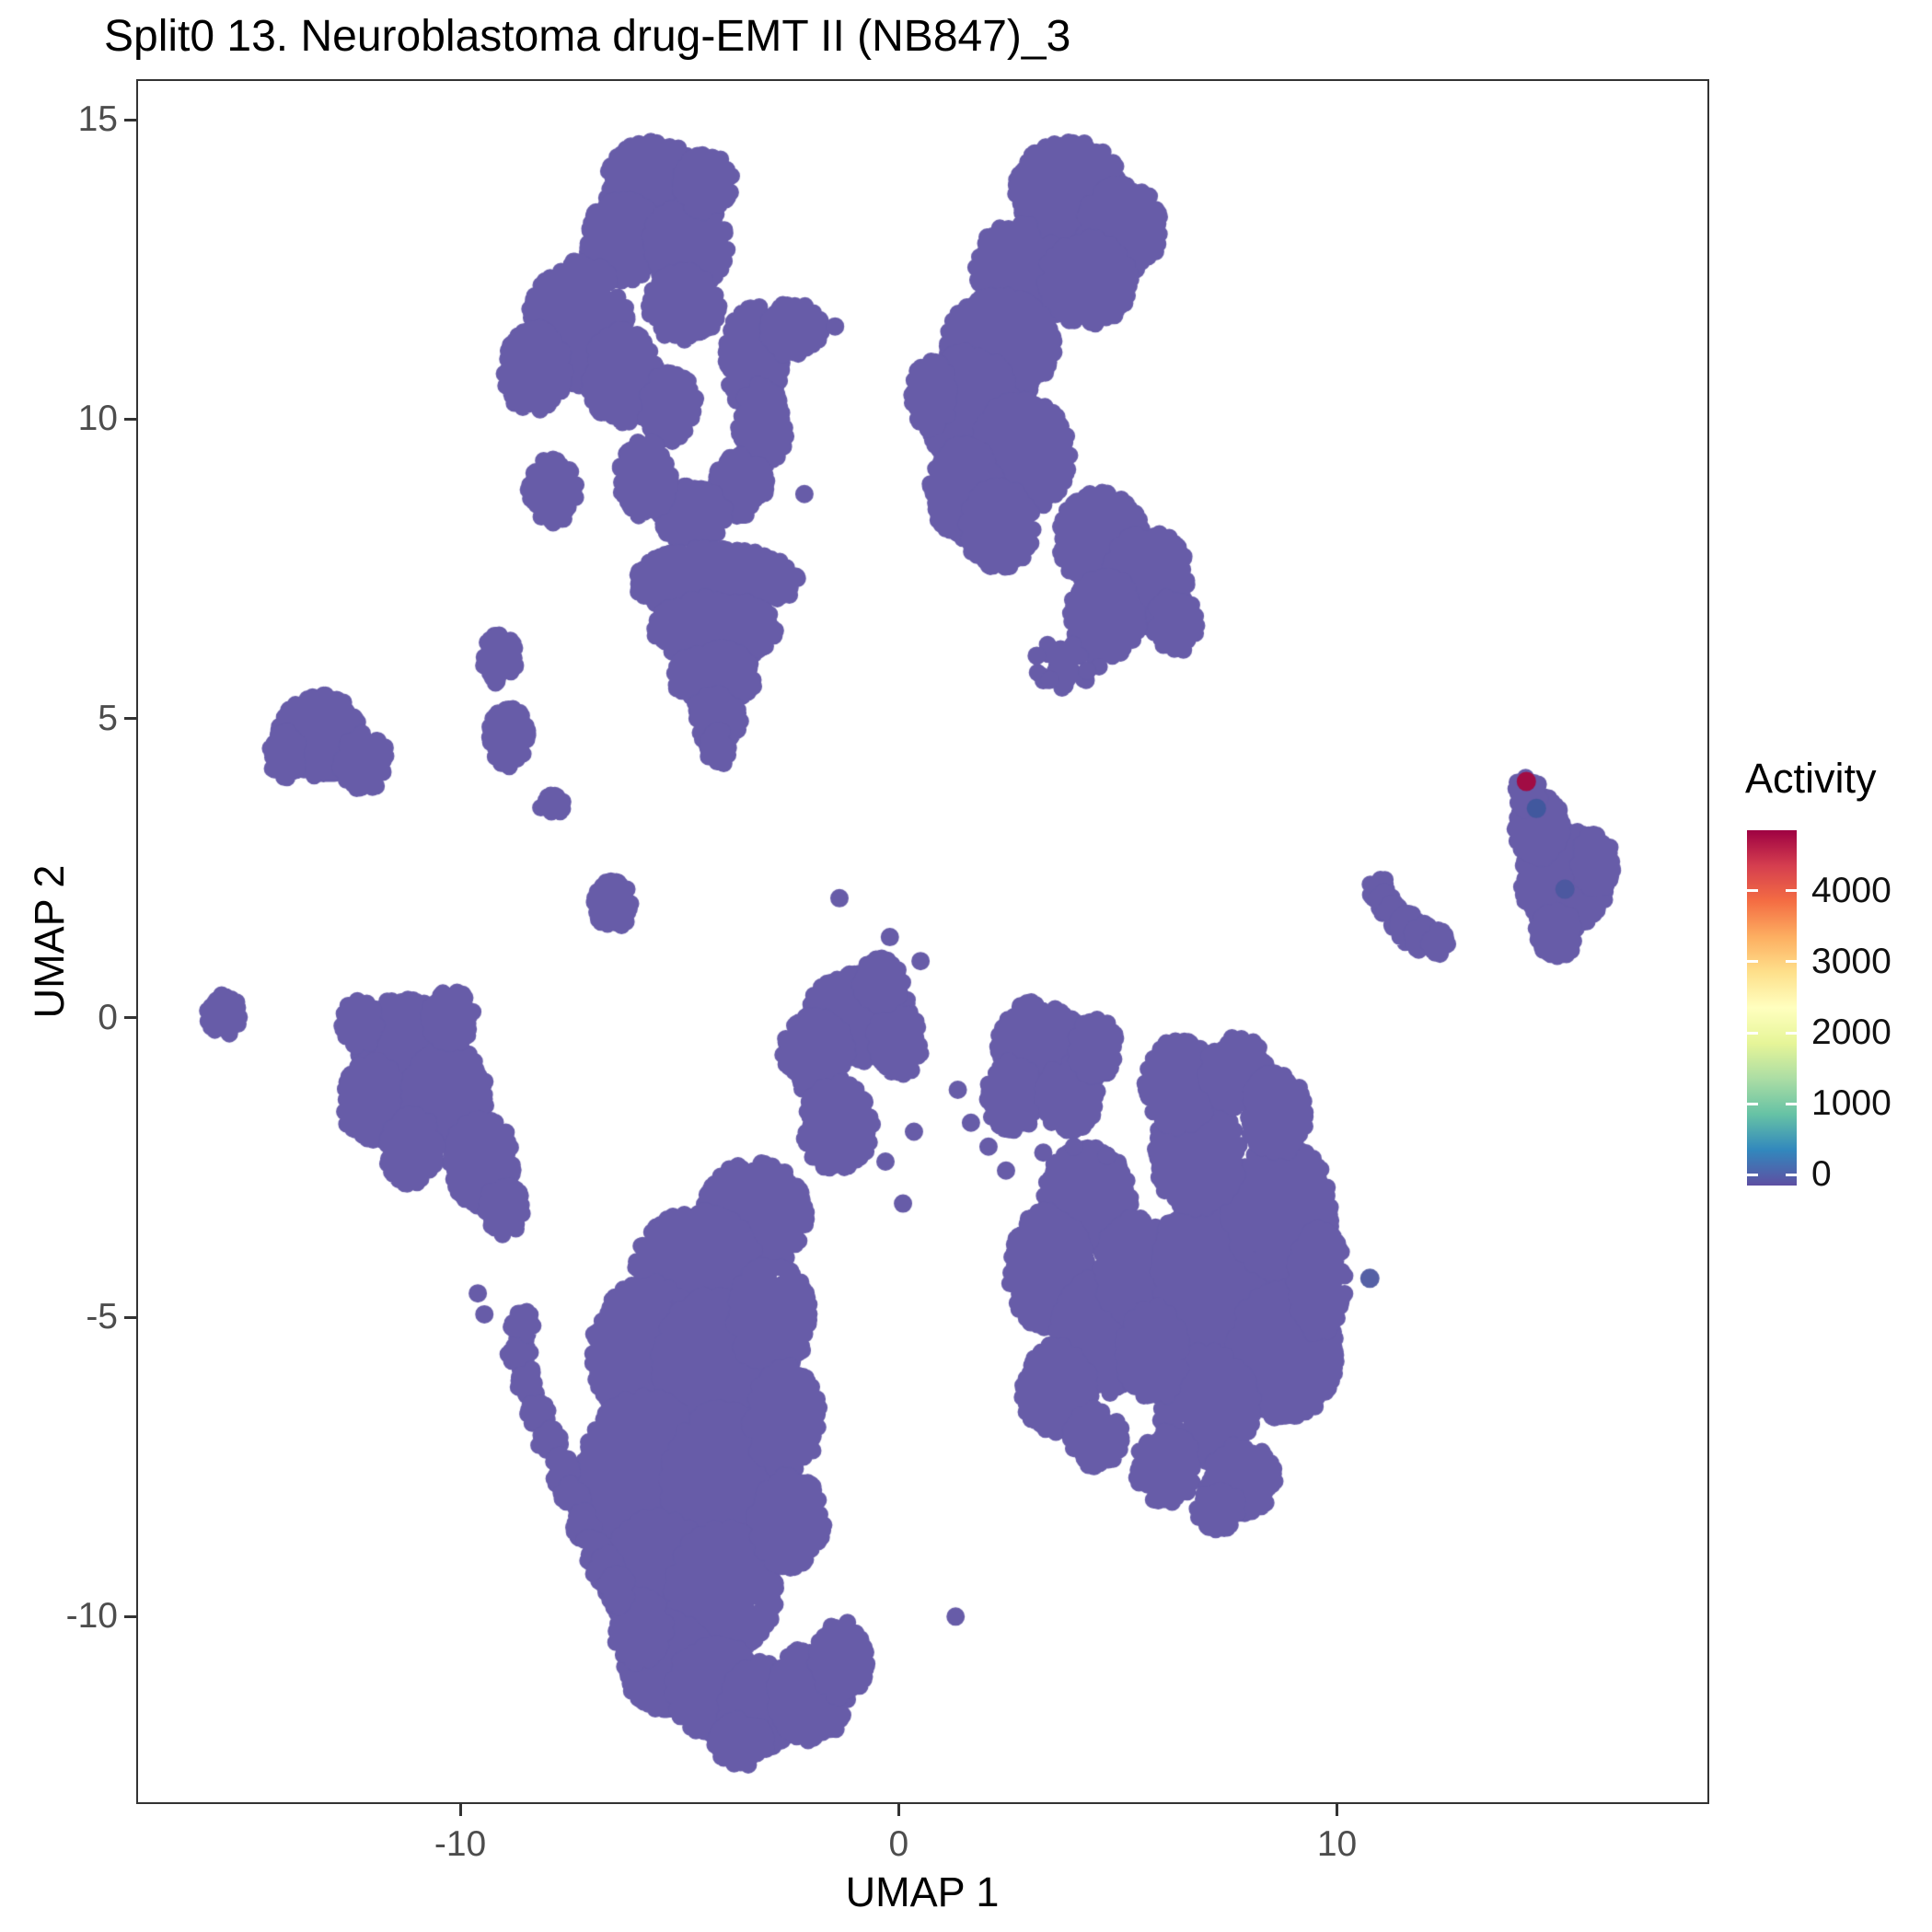  What do you see at coordinates (98, 419) in the screenshot?
I see `y-tick-label: 10` at bounding box center [98, 419].